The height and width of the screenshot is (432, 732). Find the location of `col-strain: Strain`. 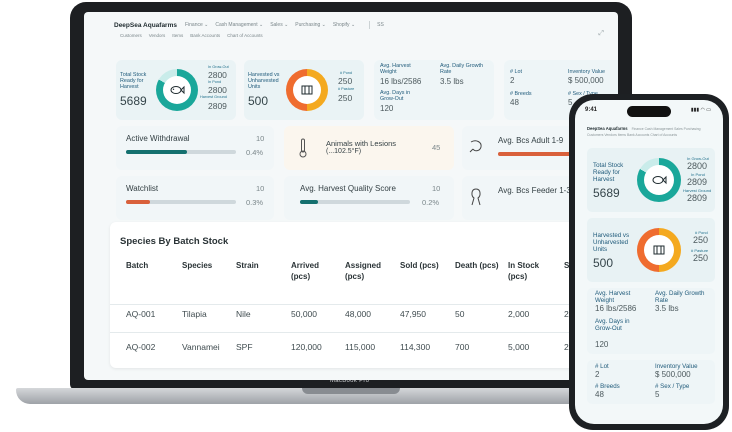

col-strain: Strain is located at coordinates (247, 265).